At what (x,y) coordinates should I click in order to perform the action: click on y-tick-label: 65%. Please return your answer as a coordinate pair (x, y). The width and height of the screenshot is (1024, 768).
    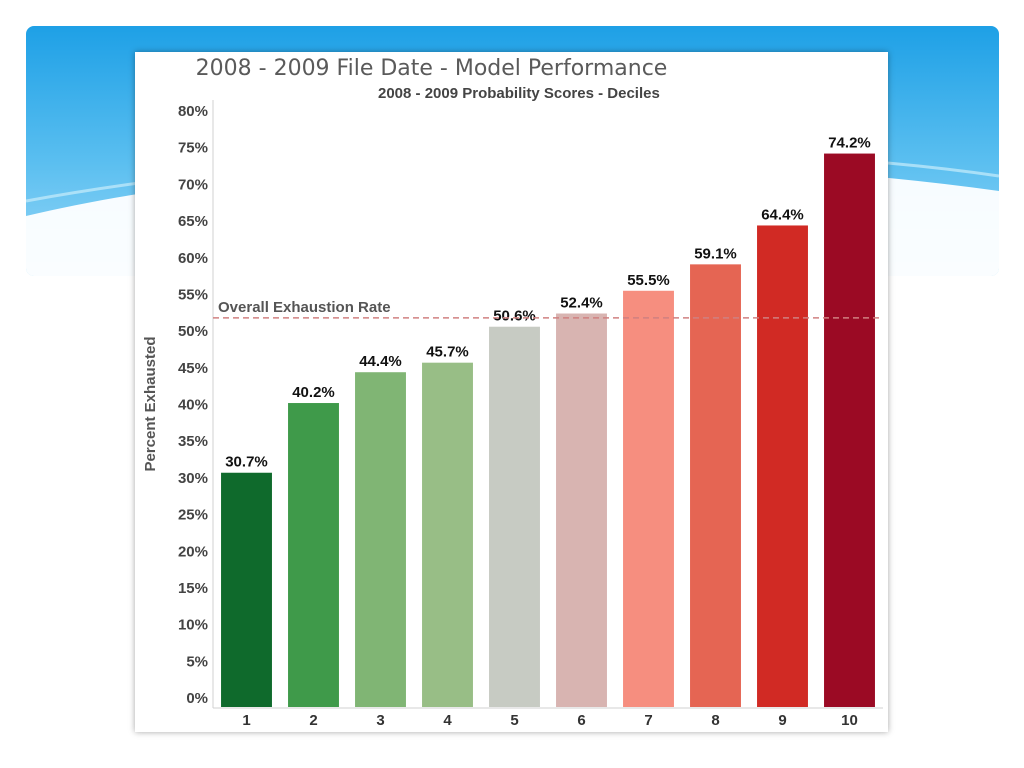
    Looking at the image, I should click on (193, 221).